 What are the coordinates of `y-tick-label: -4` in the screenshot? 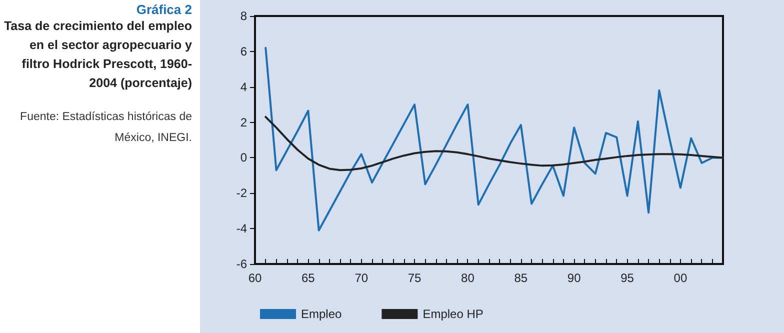 It's located at (242, 229).